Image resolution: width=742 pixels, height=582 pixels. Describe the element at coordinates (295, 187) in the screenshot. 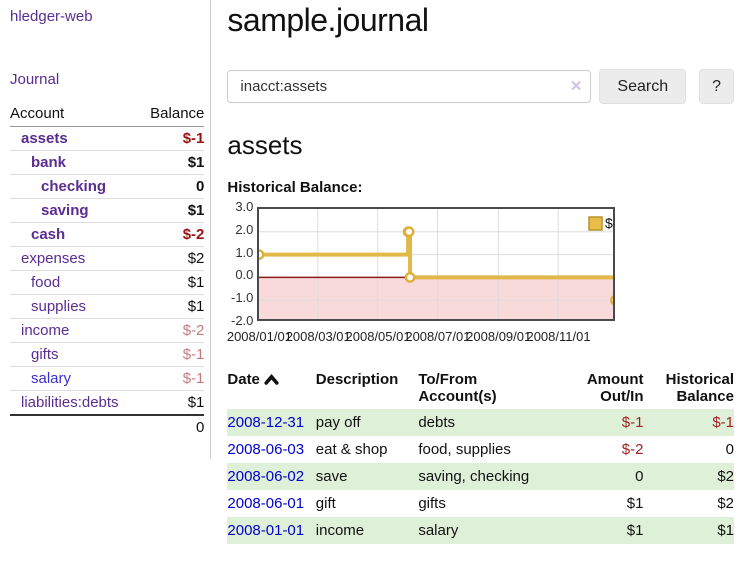

I see `chart-title: Historical Balance:` at that location.